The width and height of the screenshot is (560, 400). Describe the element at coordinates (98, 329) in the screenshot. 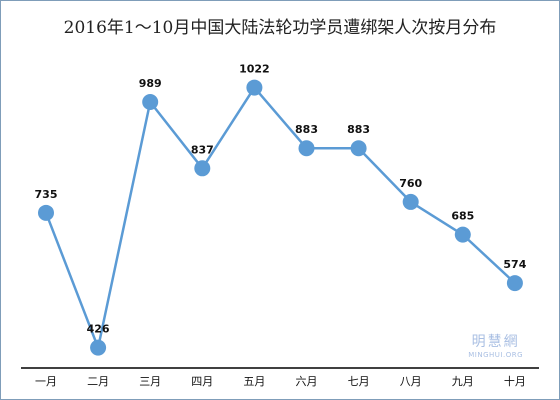

I see `data-label-2: 426` at that location.